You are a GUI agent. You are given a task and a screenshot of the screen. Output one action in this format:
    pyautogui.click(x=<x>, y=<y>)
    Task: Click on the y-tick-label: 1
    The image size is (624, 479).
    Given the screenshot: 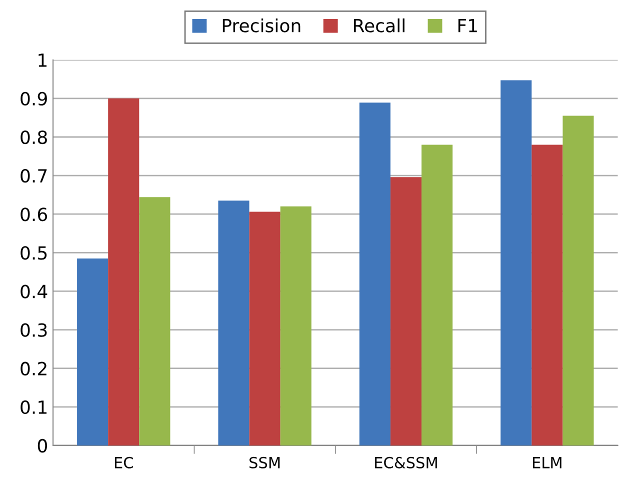 What is the action you would take?
    pyautogui.click(x=42, y=60)
    